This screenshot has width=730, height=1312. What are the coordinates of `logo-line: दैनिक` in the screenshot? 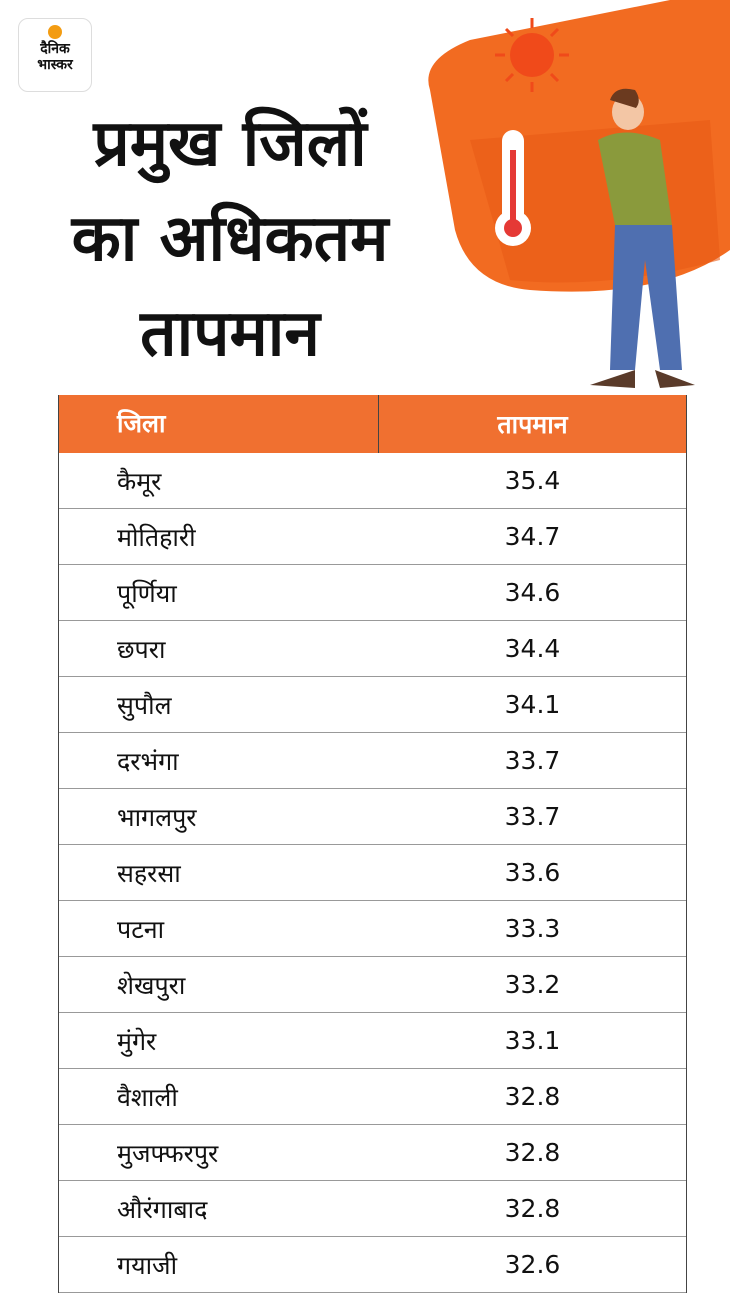 It's located at (55, 49).